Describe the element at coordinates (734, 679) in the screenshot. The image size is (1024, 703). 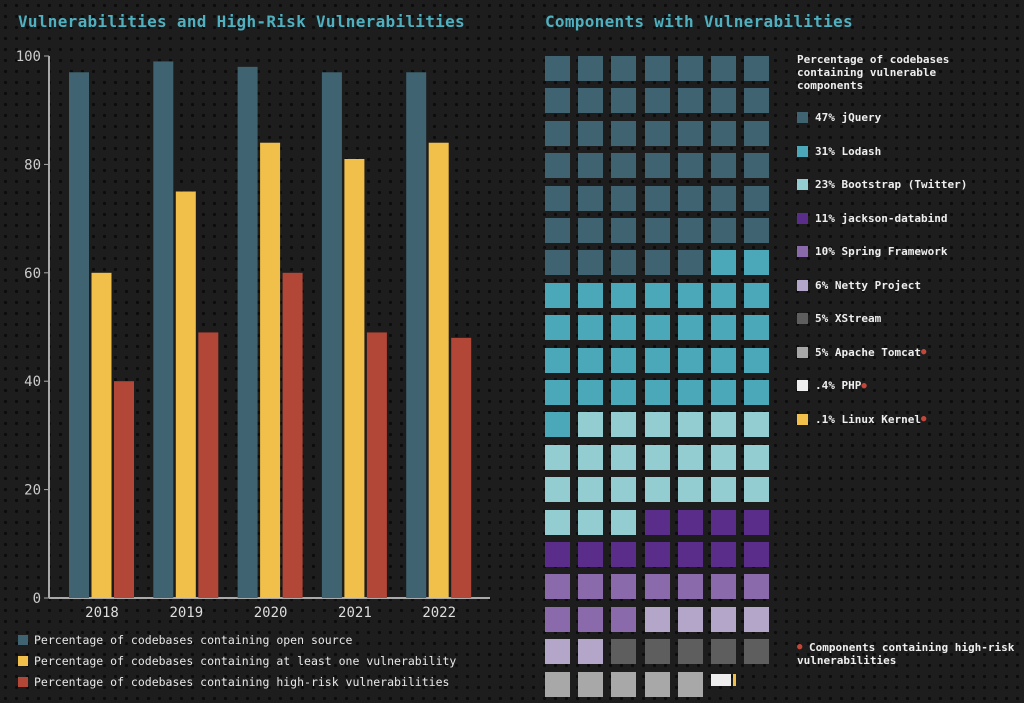
I see `waffle-cell-linux-kernel` at that location.